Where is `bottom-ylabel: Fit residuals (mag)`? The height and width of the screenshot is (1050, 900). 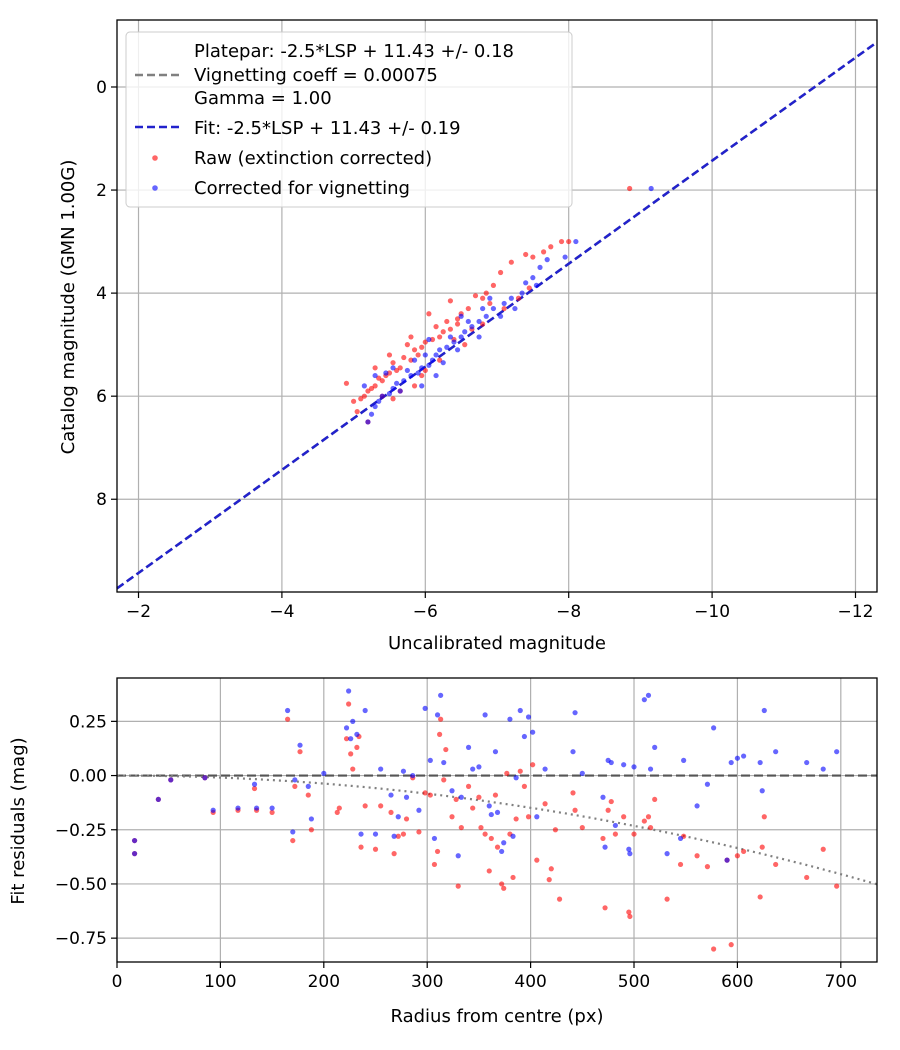 bottom-ylabel: Fit residuals (mag) is located at coordinates (18, 820).